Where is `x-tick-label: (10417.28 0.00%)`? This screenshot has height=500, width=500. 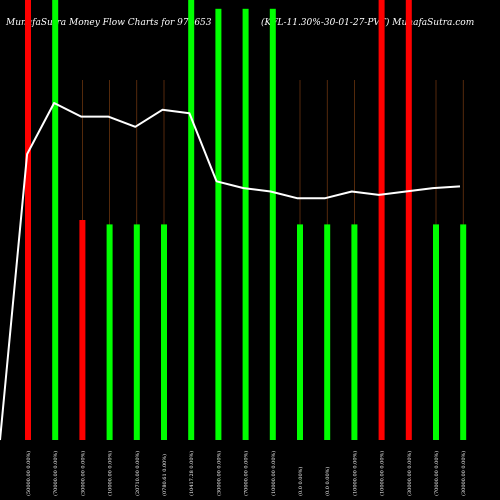
x-tick-label: (10417.28 0.00%) is located at coordinates (191, 473).